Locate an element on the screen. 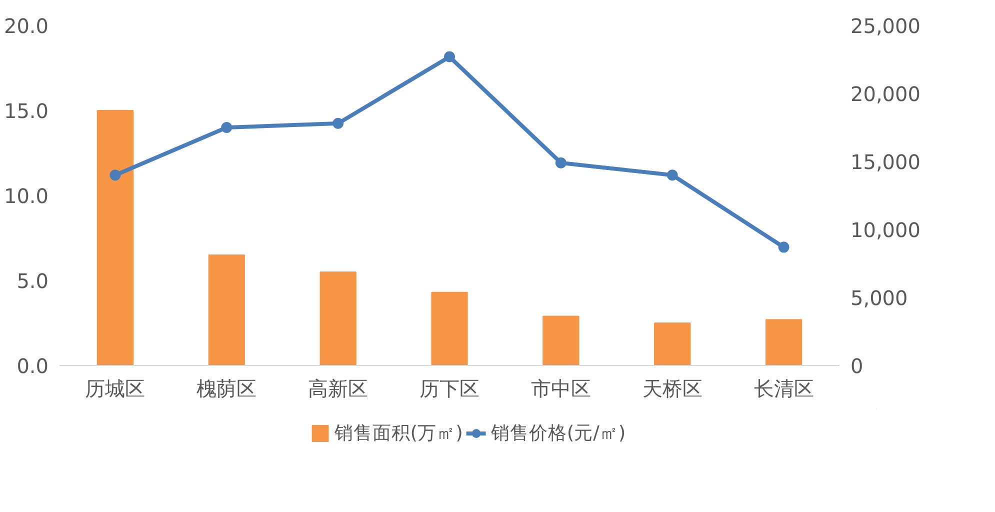 This screenshot has width=995, height=512. y2-tick-label: 0 is located at coordinates (857, 366).